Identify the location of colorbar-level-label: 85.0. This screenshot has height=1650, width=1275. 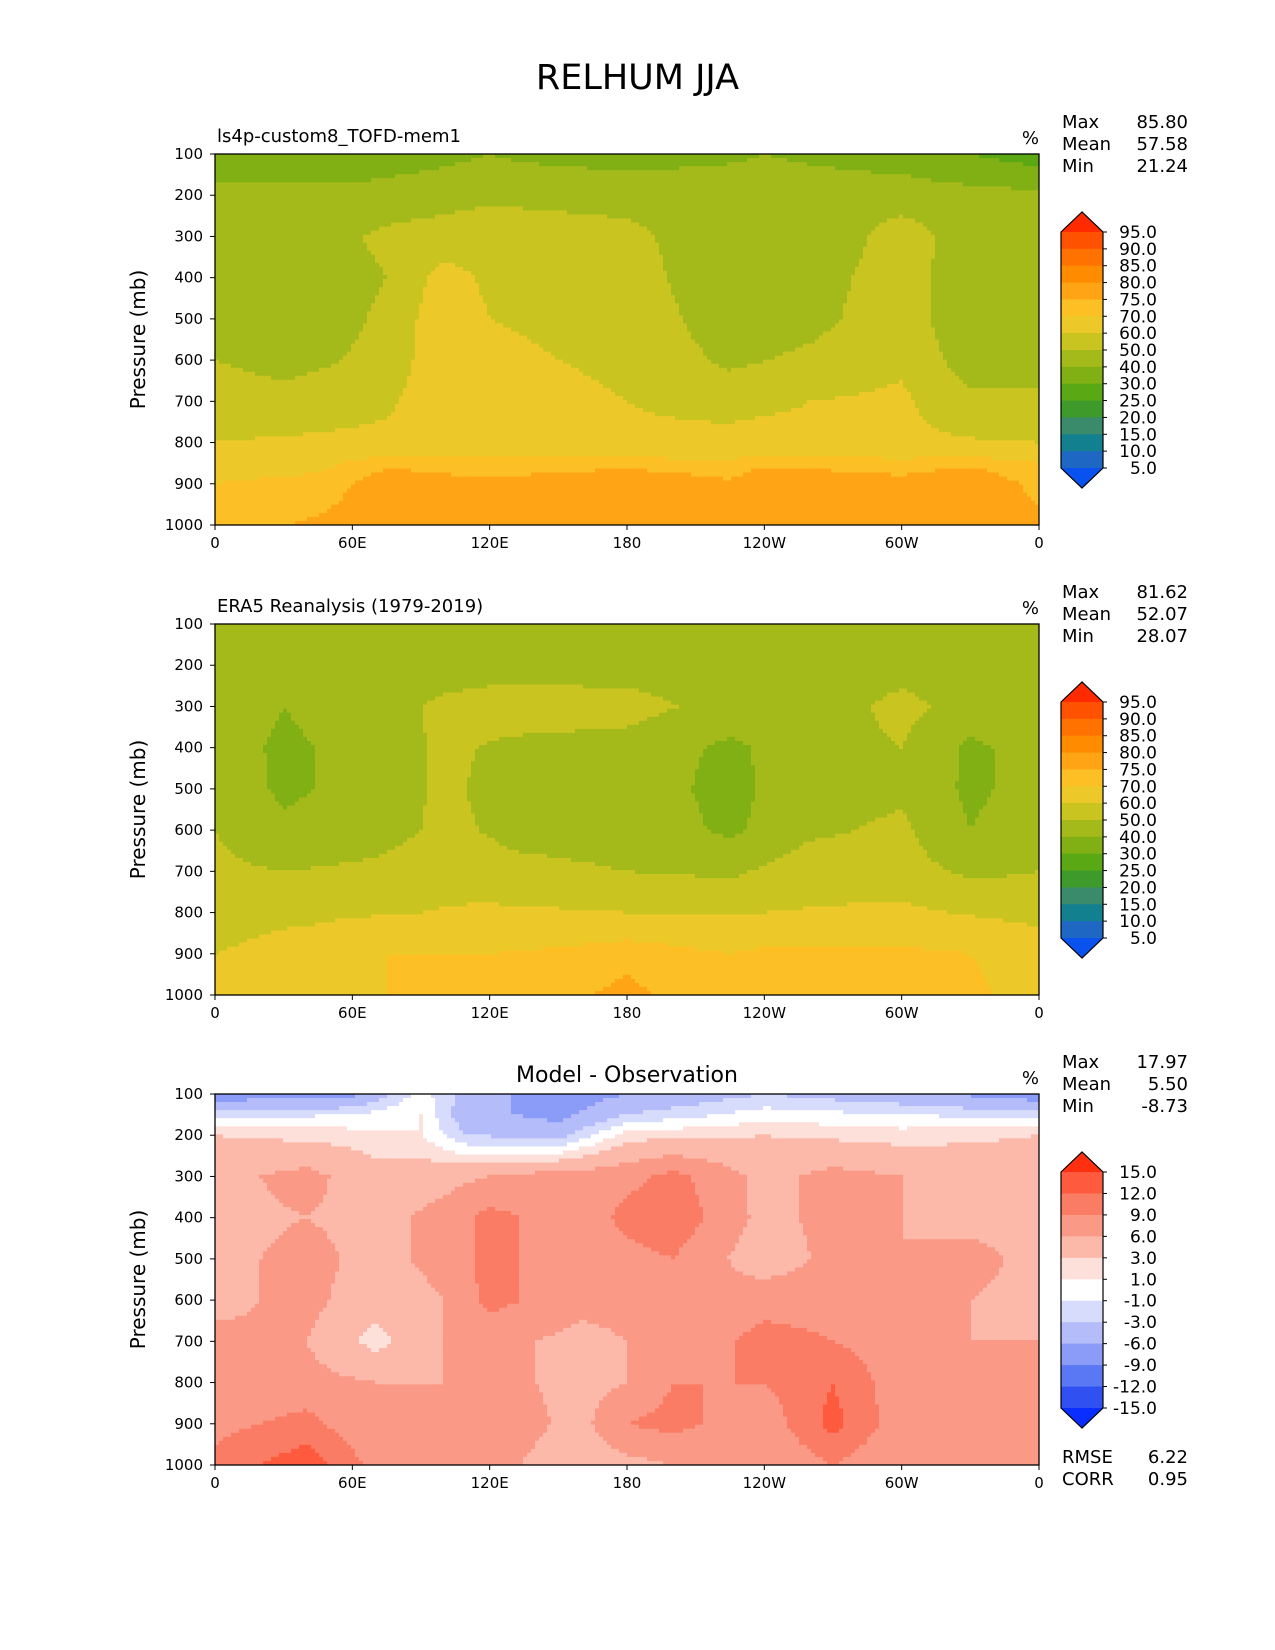
(1138, 267).